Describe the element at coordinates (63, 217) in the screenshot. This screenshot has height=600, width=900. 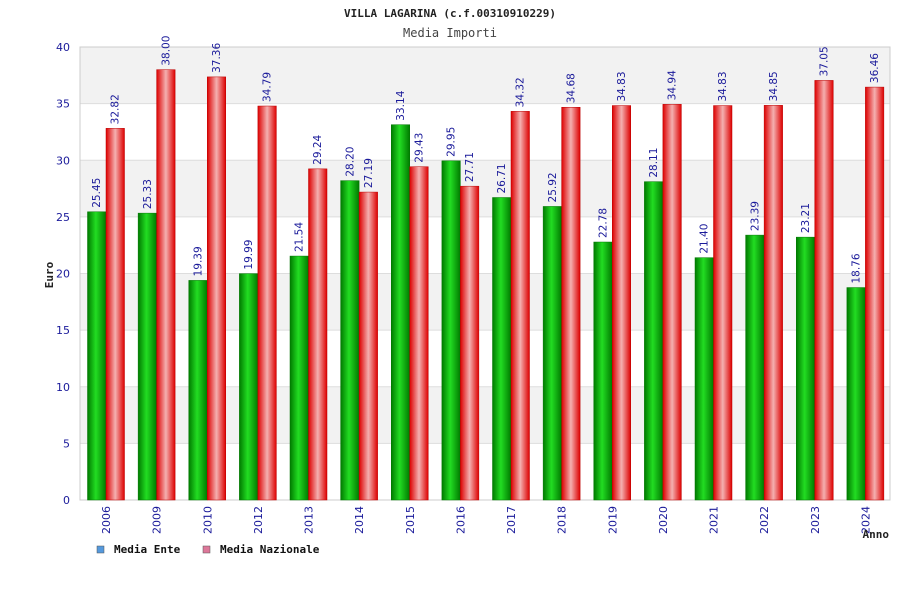
I see `y-tick-label: 25` at that location.